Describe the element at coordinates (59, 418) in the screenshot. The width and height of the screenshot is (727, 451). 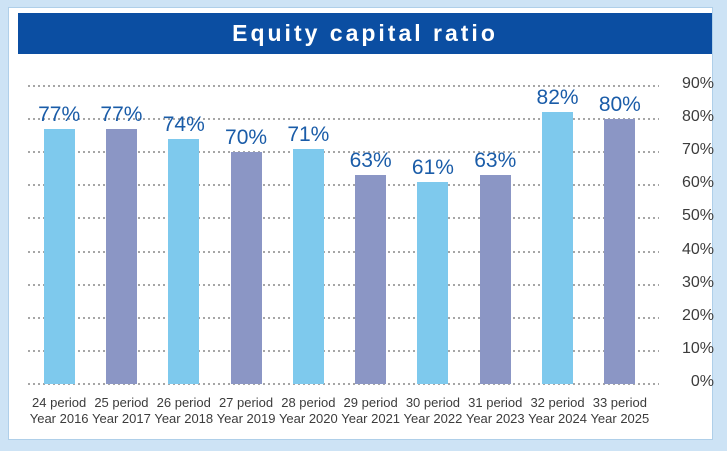
I see `x-axis-year-line: Year 2016` at that location.